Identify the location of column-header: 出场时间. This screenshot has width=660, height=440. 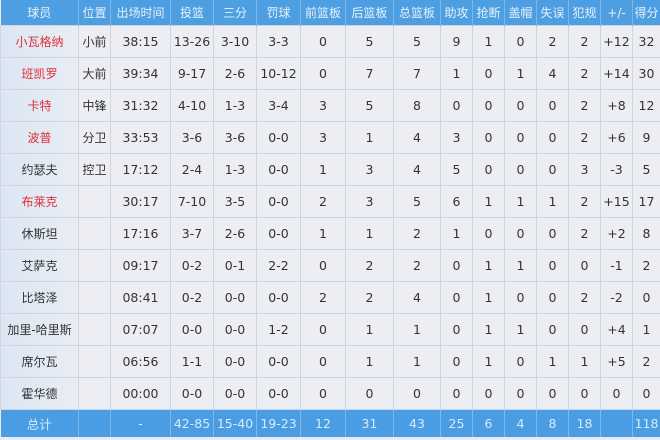
(140, 13).